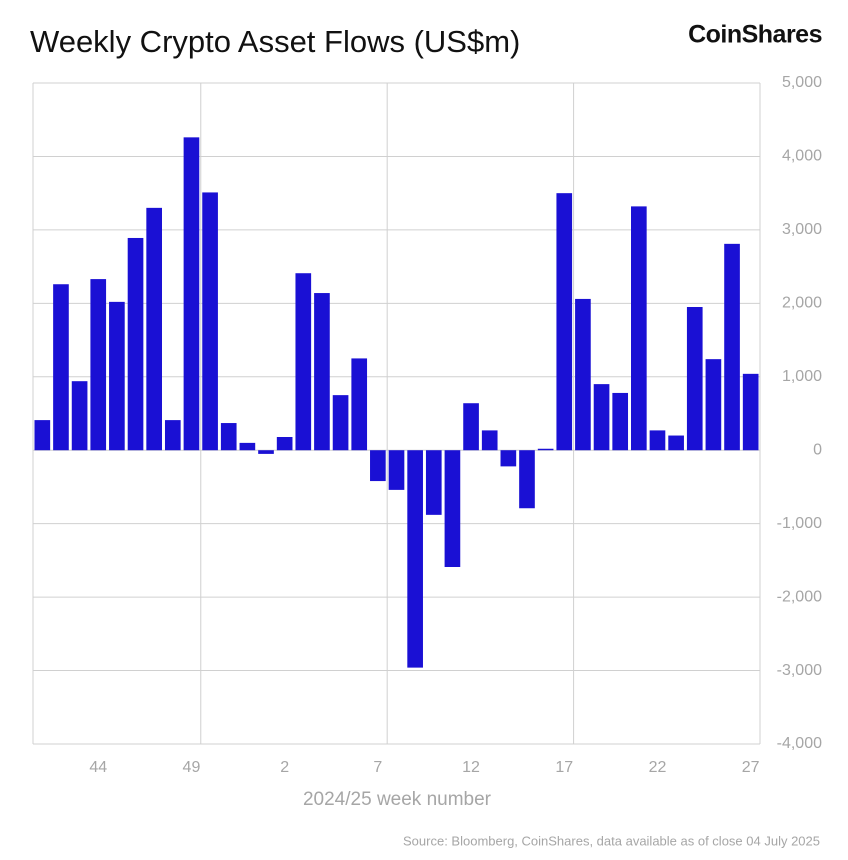  Describe the element at coordinates (397, 799) in the screenshot. I see `x-axis-title: 2024/25 week number` at that location.